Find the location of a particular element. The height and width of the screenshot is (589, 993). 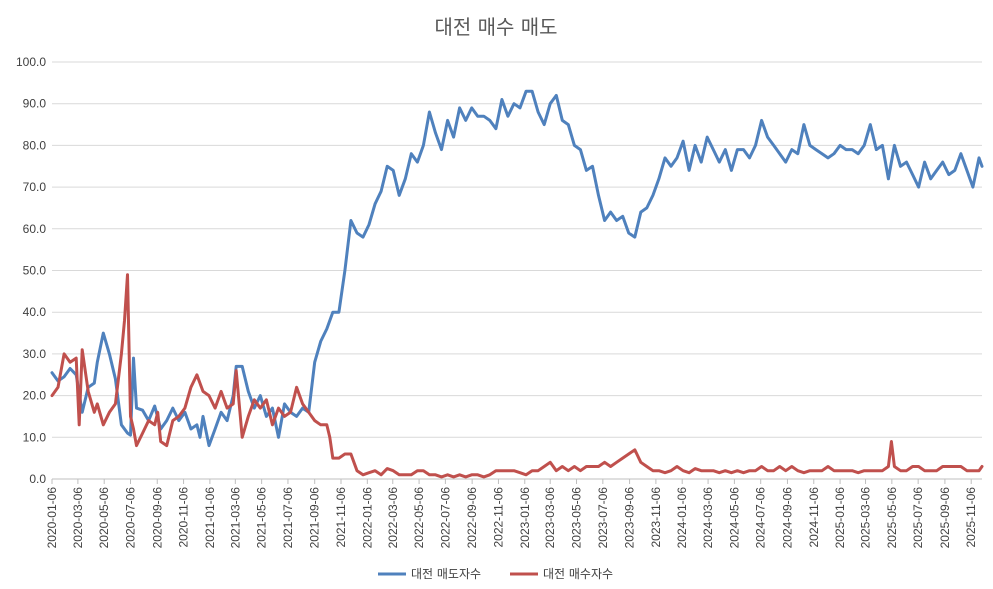

x-tick-label: 2024-09-06 is located at coordinates (787, 518).